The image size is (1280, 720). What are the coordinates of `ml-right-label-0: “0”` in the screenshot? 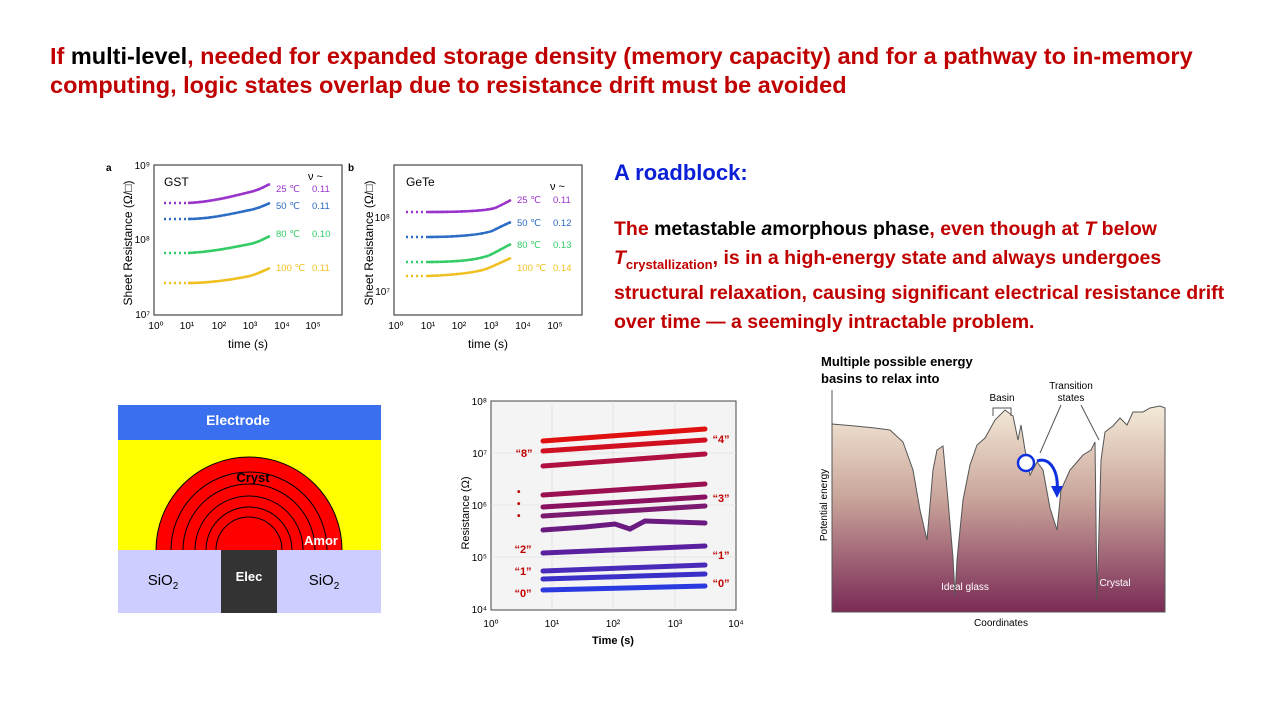 It's located at (720, 584).